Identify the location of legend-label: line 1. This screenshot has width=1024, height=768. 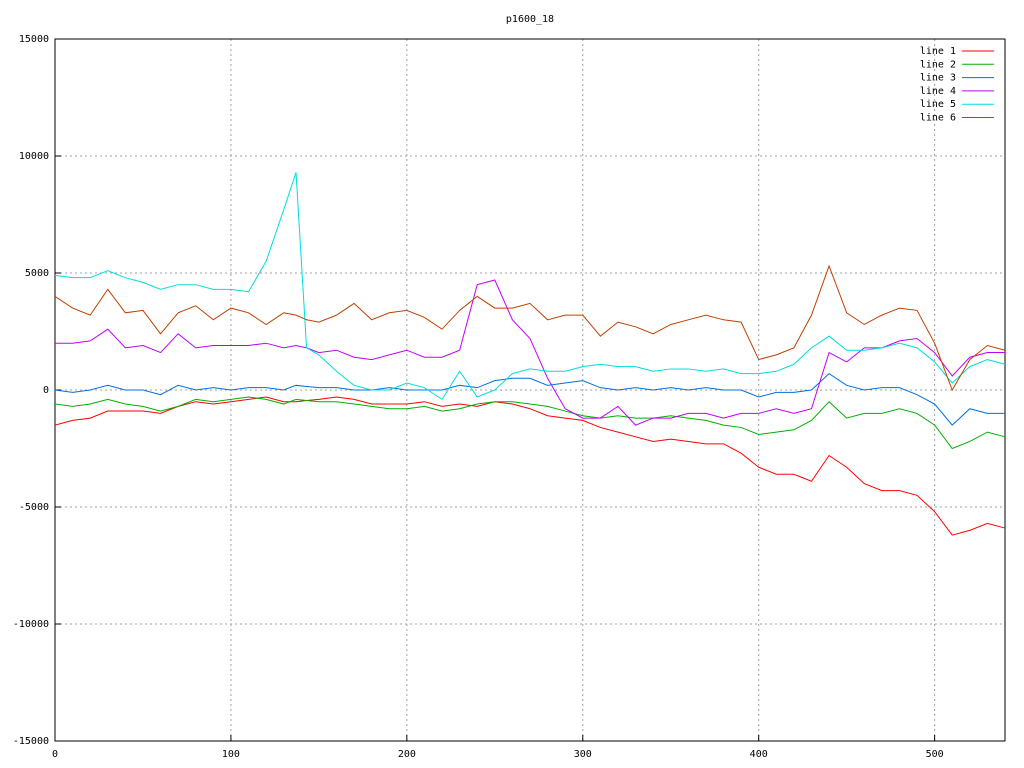
(938, 51).